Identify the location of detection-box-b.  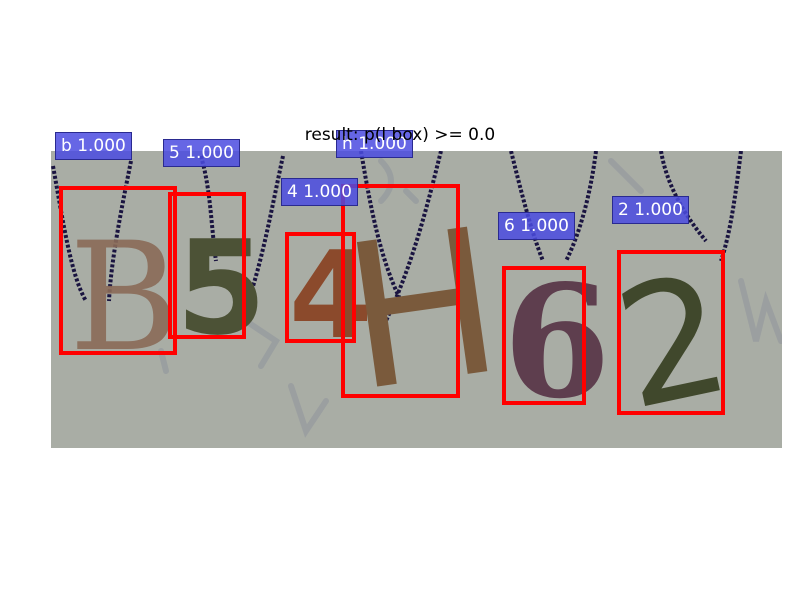
(118, 270).